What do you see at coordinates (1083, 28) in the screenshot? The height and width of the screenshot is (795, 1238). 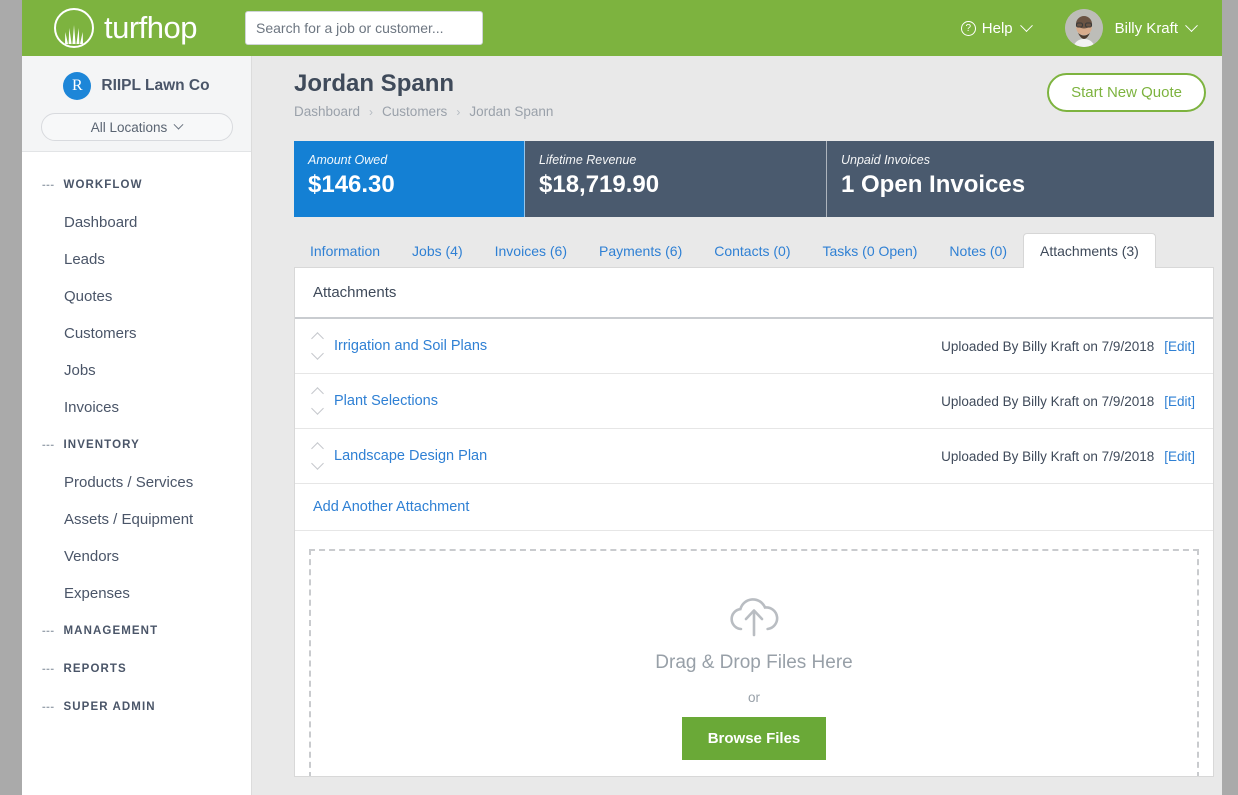 I see `avatar` at bounding box center [1083, 28].